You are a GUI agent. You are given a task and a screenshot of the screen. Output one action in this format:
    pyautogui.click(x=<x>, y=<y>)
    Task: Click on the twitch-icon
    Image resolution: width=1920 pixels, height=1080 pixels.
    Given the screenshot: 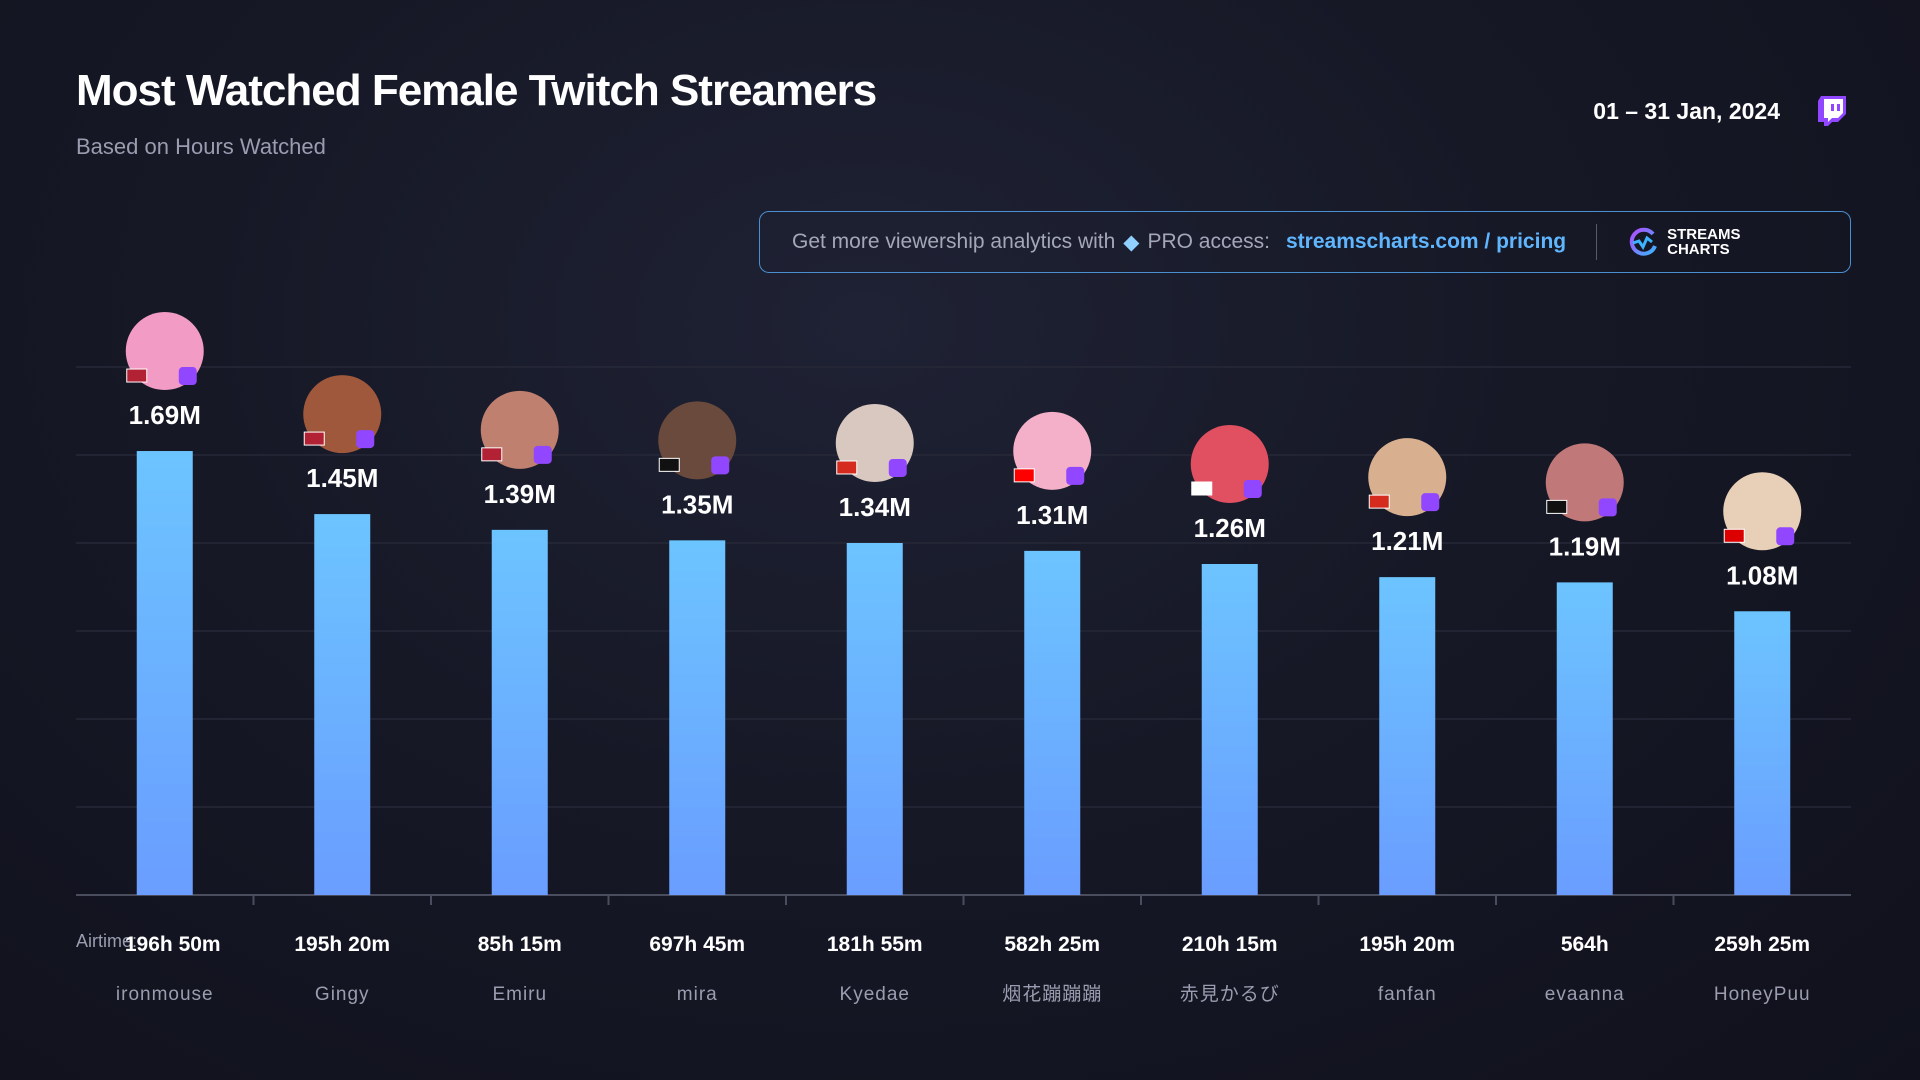 What is the action you would take?
    pyautogui.click(x=1832, y=111)
    